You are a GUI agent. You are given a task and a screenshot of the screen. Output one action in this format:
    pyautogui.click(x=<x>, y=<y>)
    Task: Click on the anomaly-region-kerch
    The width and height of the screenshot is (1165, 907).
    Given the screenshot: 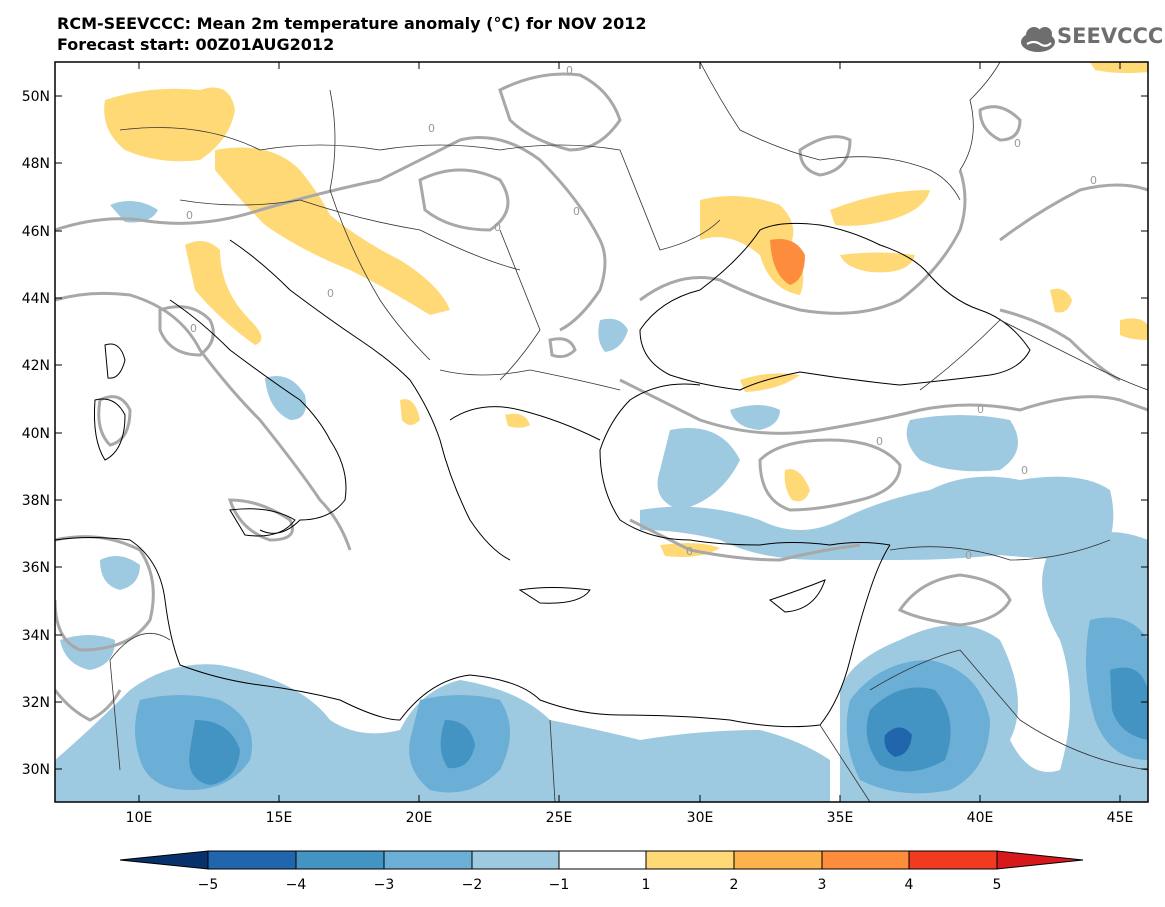 What is the action you would take?
    pyautogui.click(x=877, y=262)
    